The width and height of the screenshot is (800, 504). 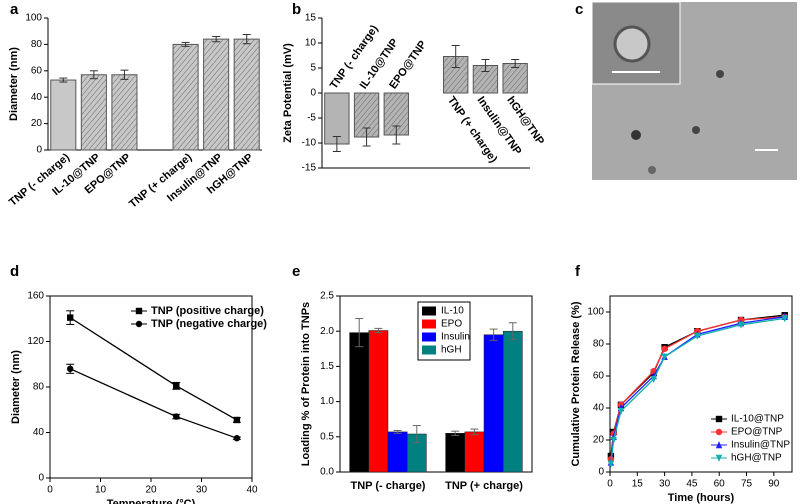 I want to click on legend-label: EPO@TNP, so click(x=757, y=432).